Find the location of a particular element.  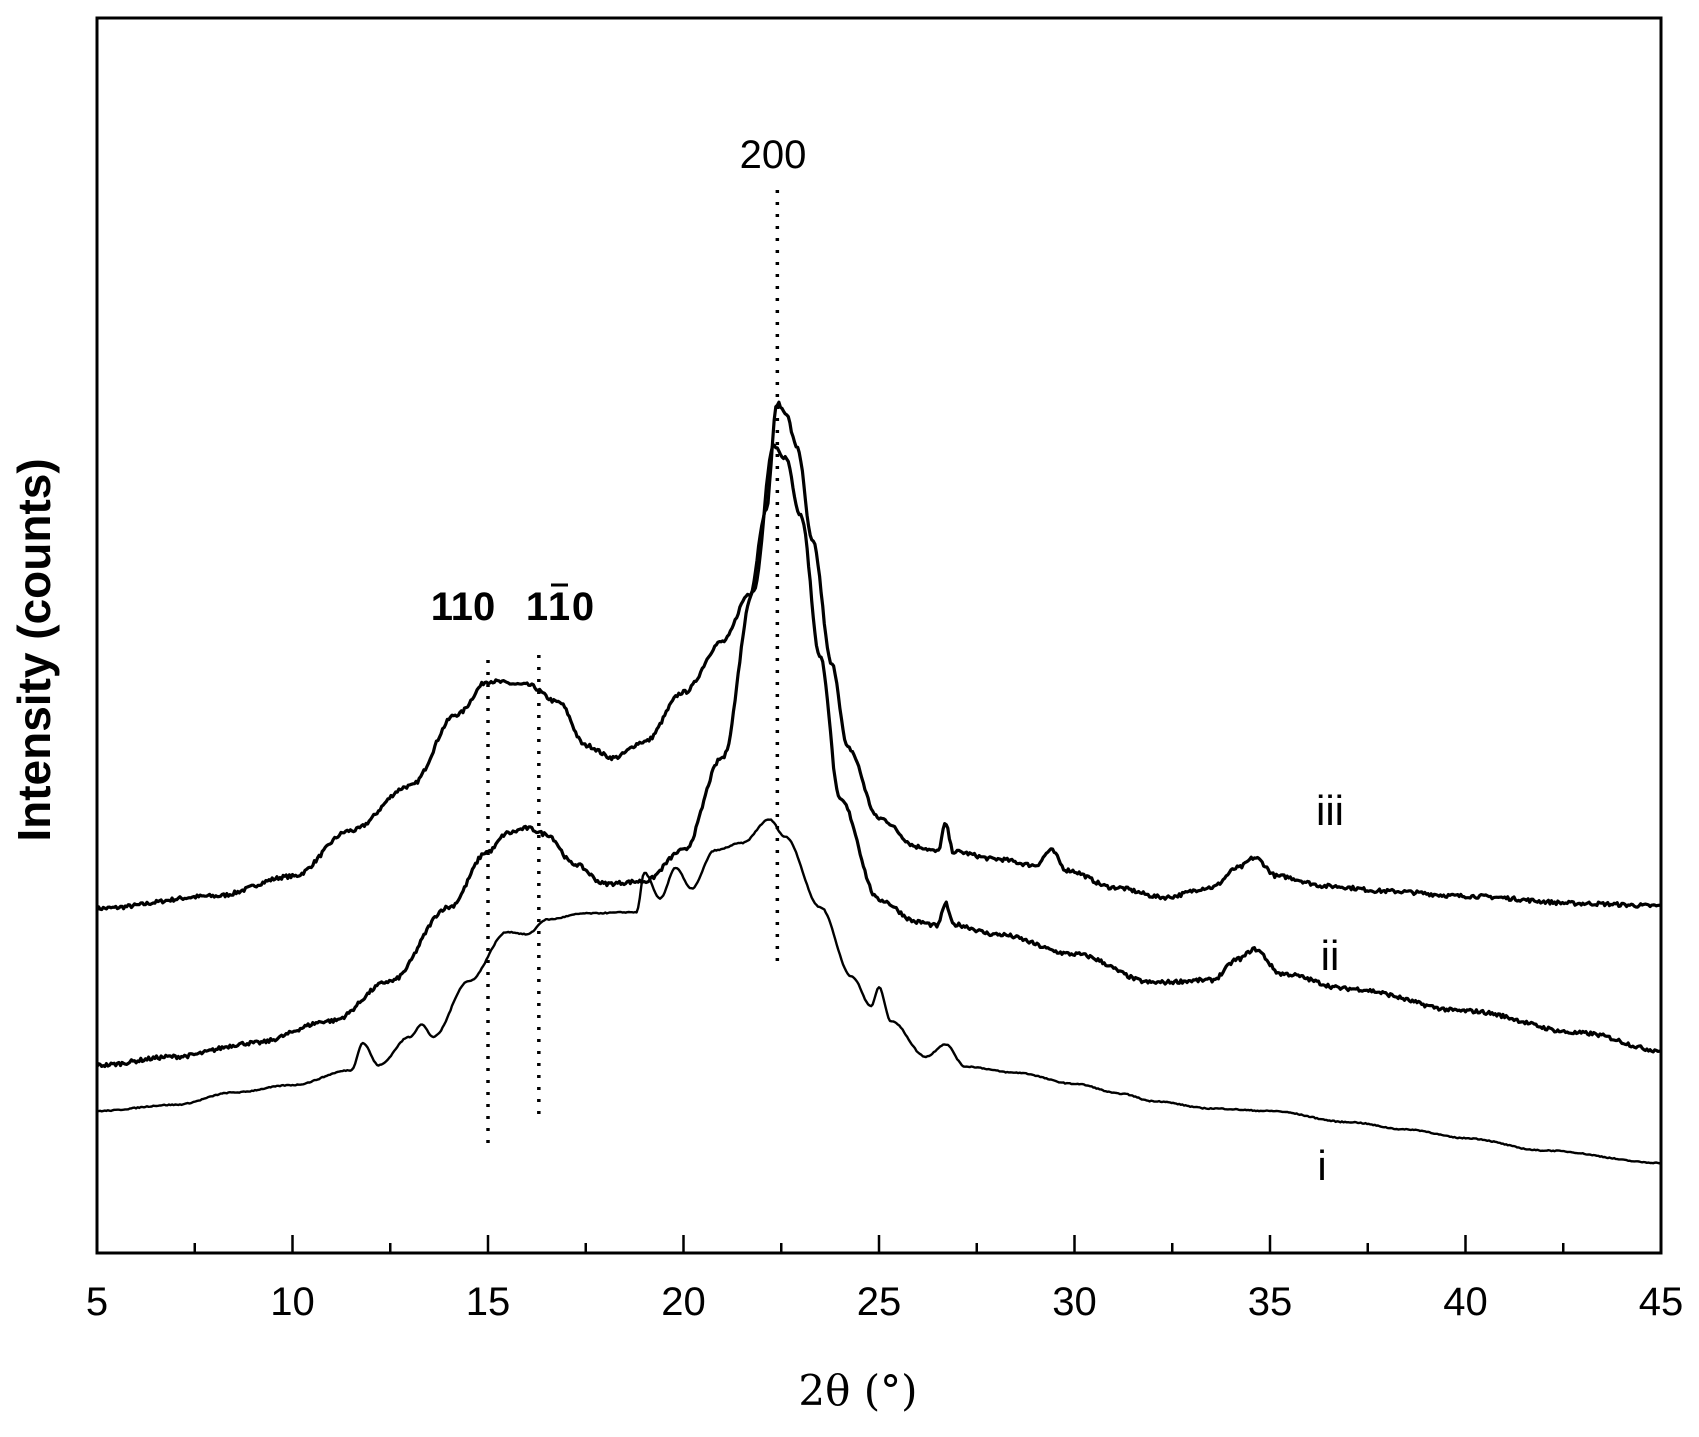

peak-label-1-10-digit-1: 1 is located at coordinates (537, 607).